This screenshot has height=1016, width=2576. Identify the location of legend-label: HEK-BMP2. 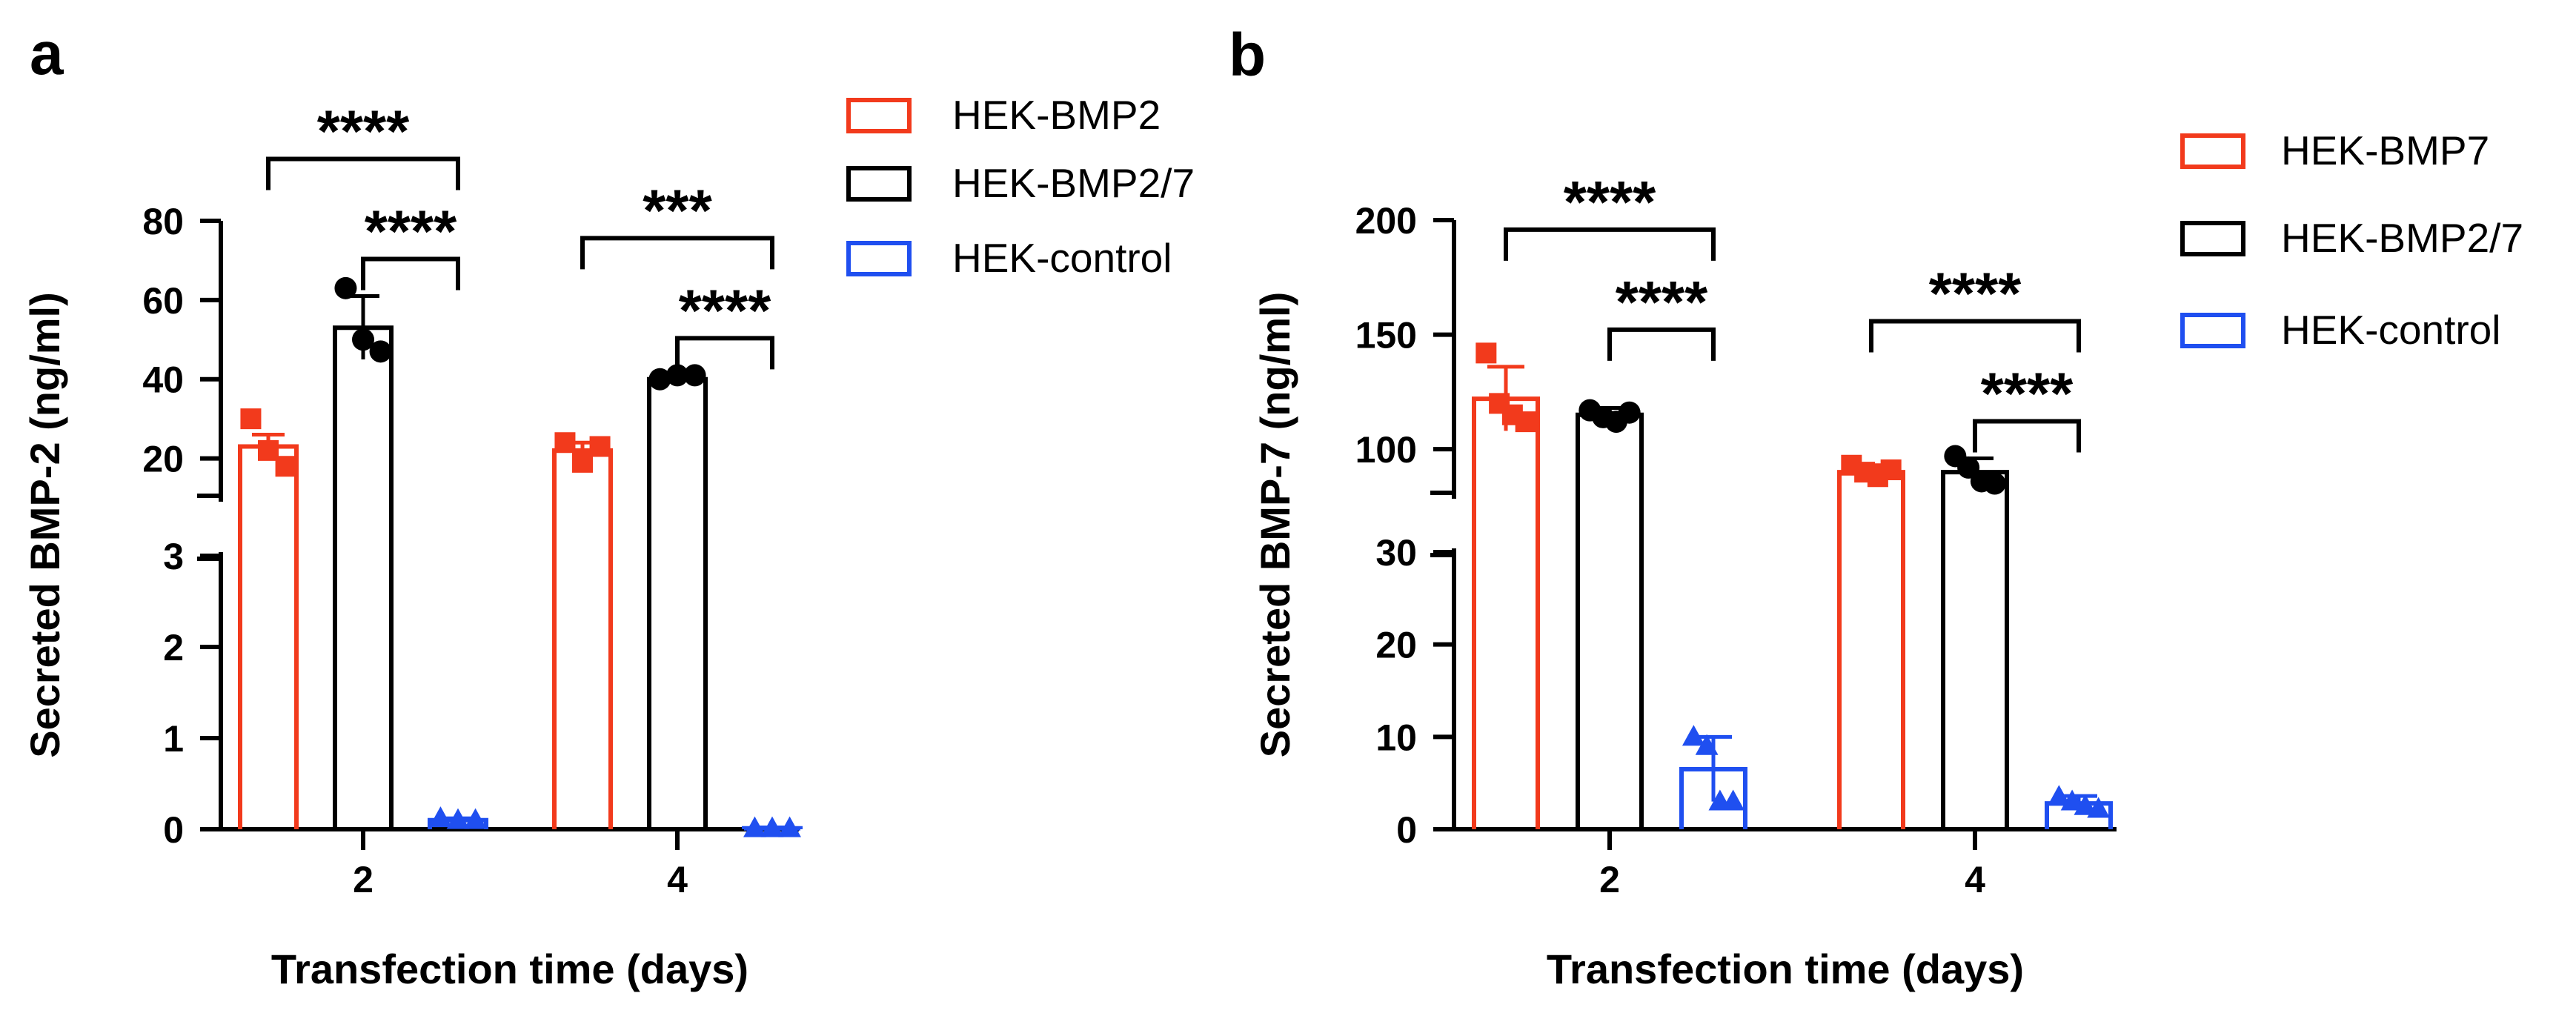
(1056, 115).